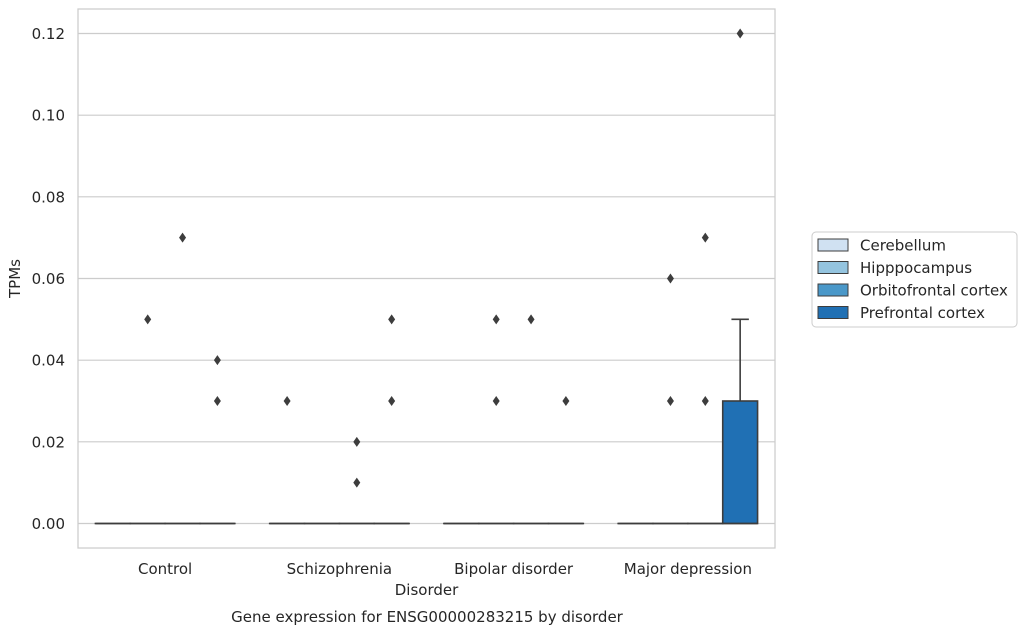  I want to click on y-axis-label: TPMs, so click(15, 279).